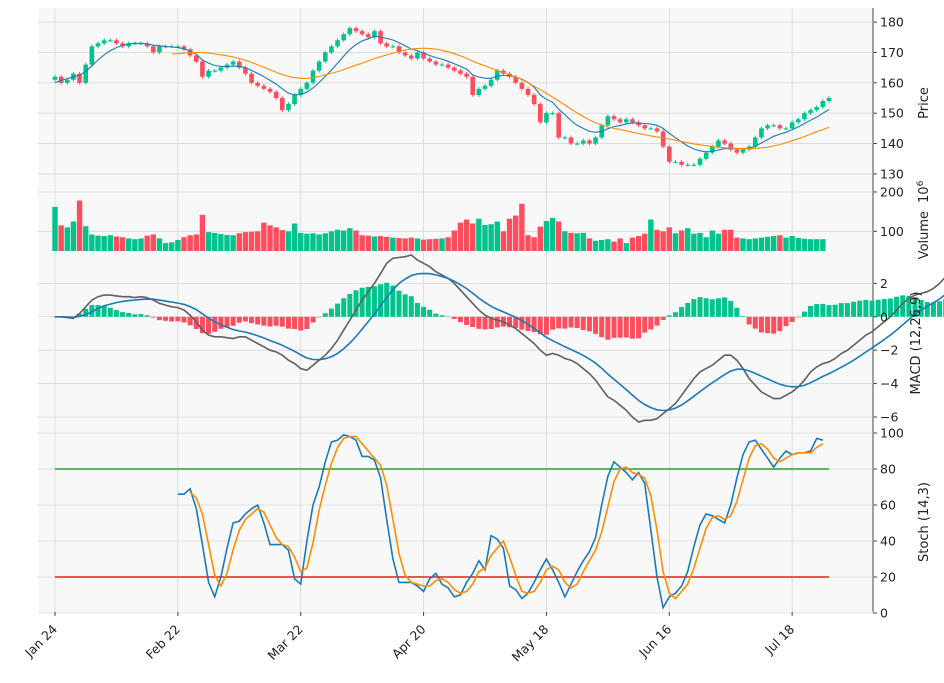 The image size is (944, 683). Describe the element at coordinates (889, 383) in the screenshot. I see `macd-tick-label: −4` at that location.